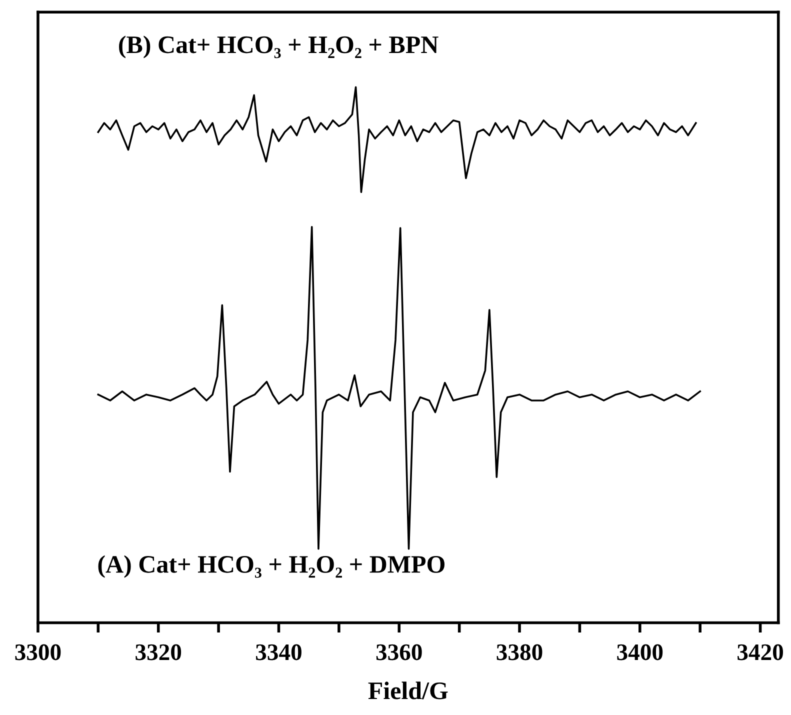  What do you see at coordinates (278, 47) in the screenshot?
I see `text: (B) Cat+ HCO₃ + H₂O₂ + BPN` at bounding box center [278, 47].